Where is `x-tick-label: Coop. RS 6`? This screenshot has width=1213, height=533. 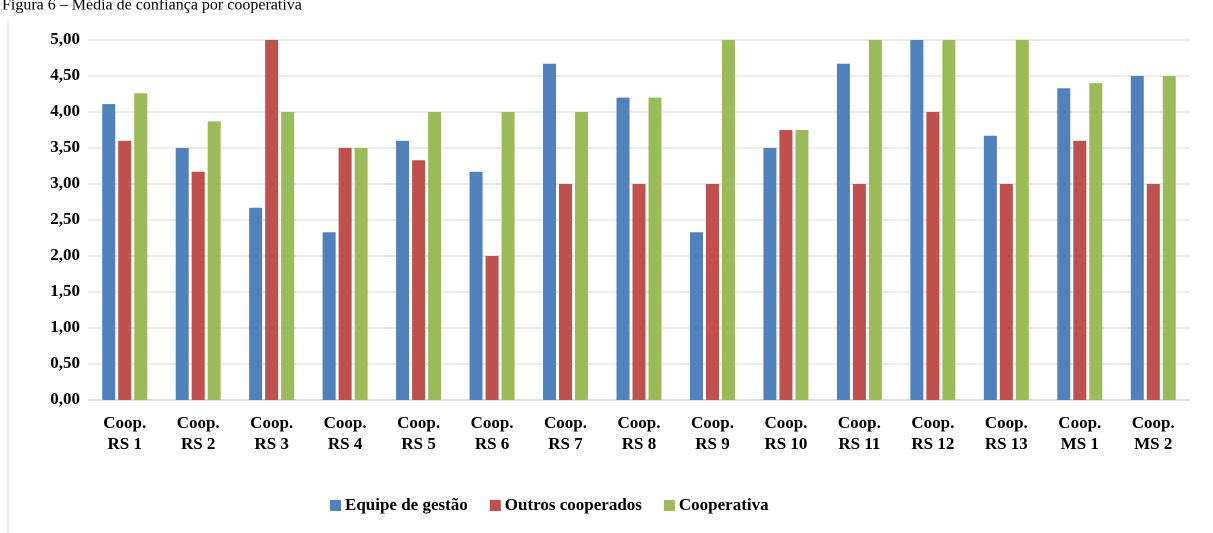
x-tick-label: Coop. RS 6 is located at coordinates (492, 433).